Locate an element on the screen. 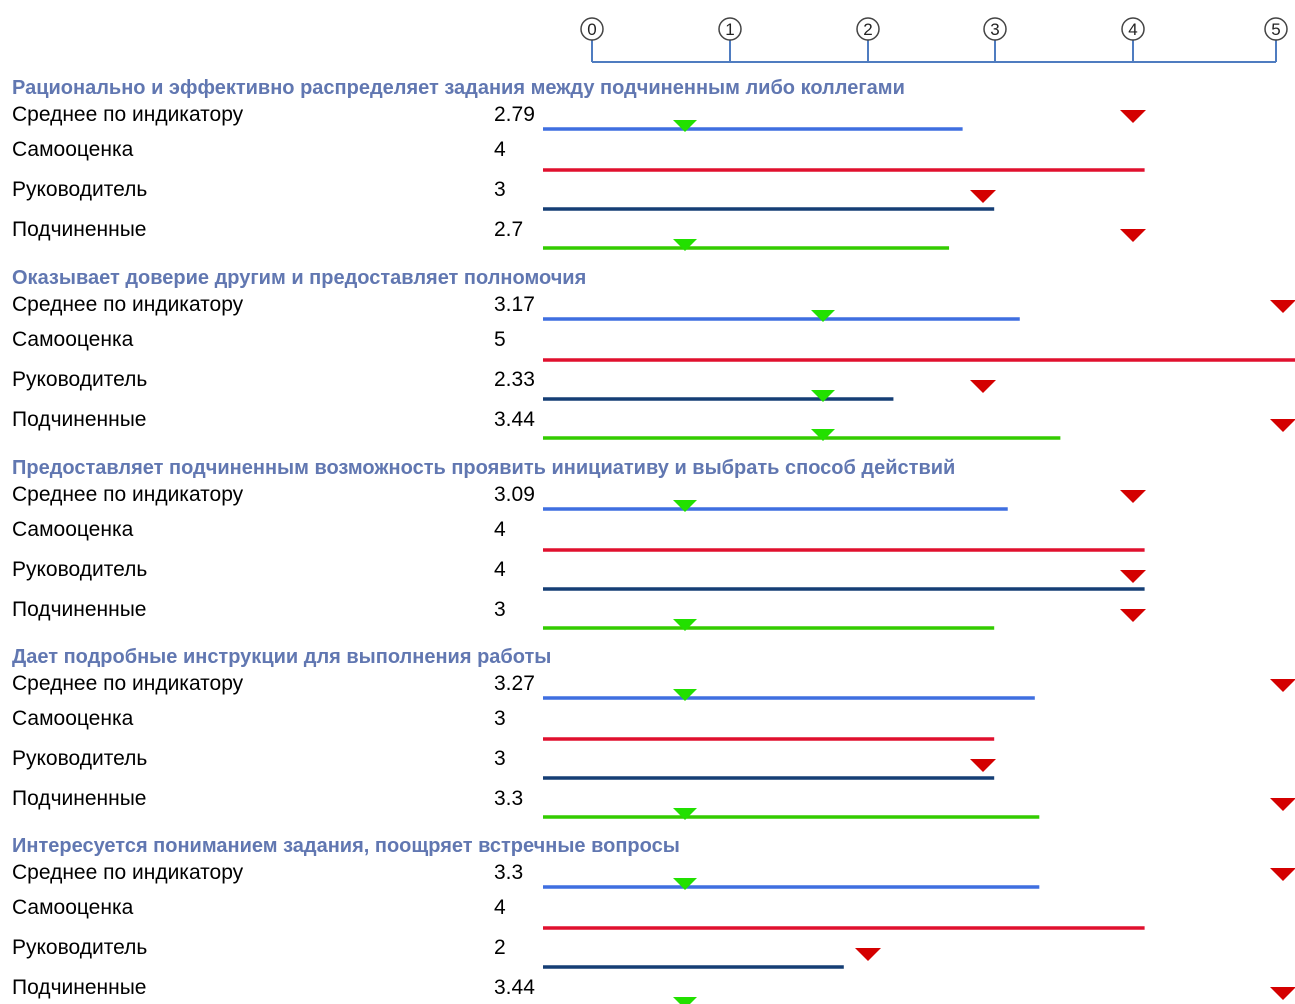 This screenshot has width=1295, height=1004. scale-tick-label: 5 is located at coordinates (1275, 29).